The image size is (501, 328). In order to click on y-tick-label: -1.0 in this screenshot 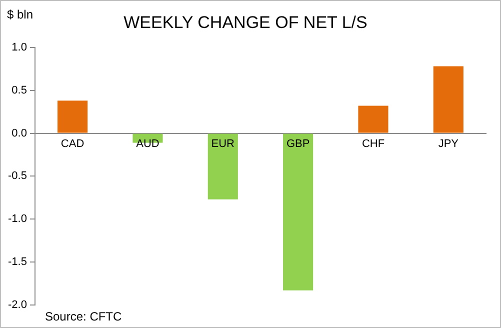, I will do `click(17, 219)`.